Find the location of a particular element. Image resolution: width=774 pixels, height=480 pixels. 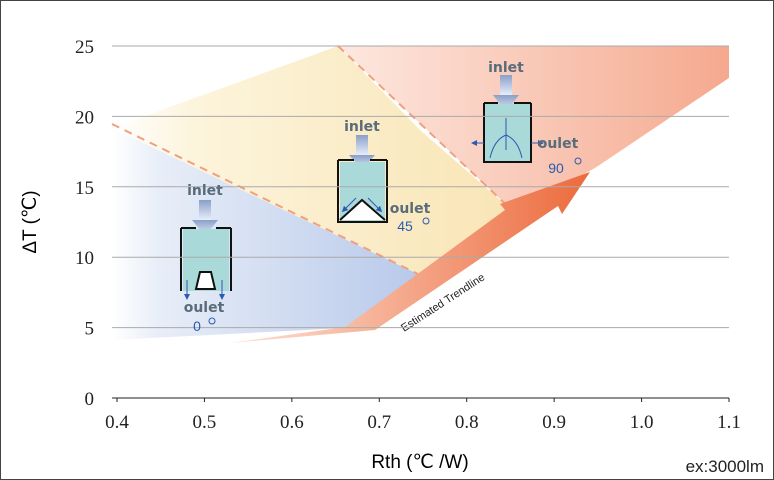

x-tick-label: 0.5 is located at coordinates (205, 422).